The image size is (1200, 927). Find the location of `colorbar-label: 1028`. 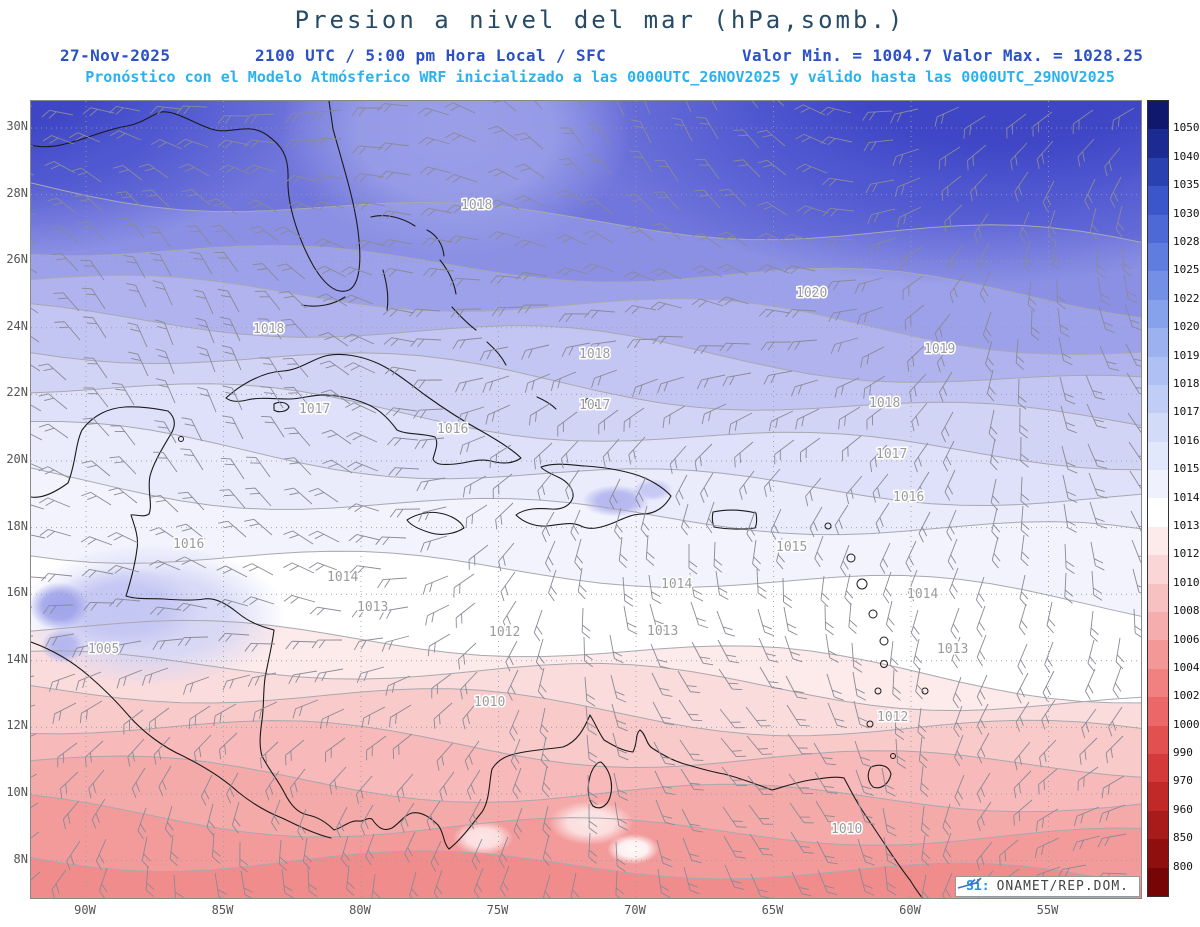

colorbar-label: 1028 is located at coordinates (1186, 241).